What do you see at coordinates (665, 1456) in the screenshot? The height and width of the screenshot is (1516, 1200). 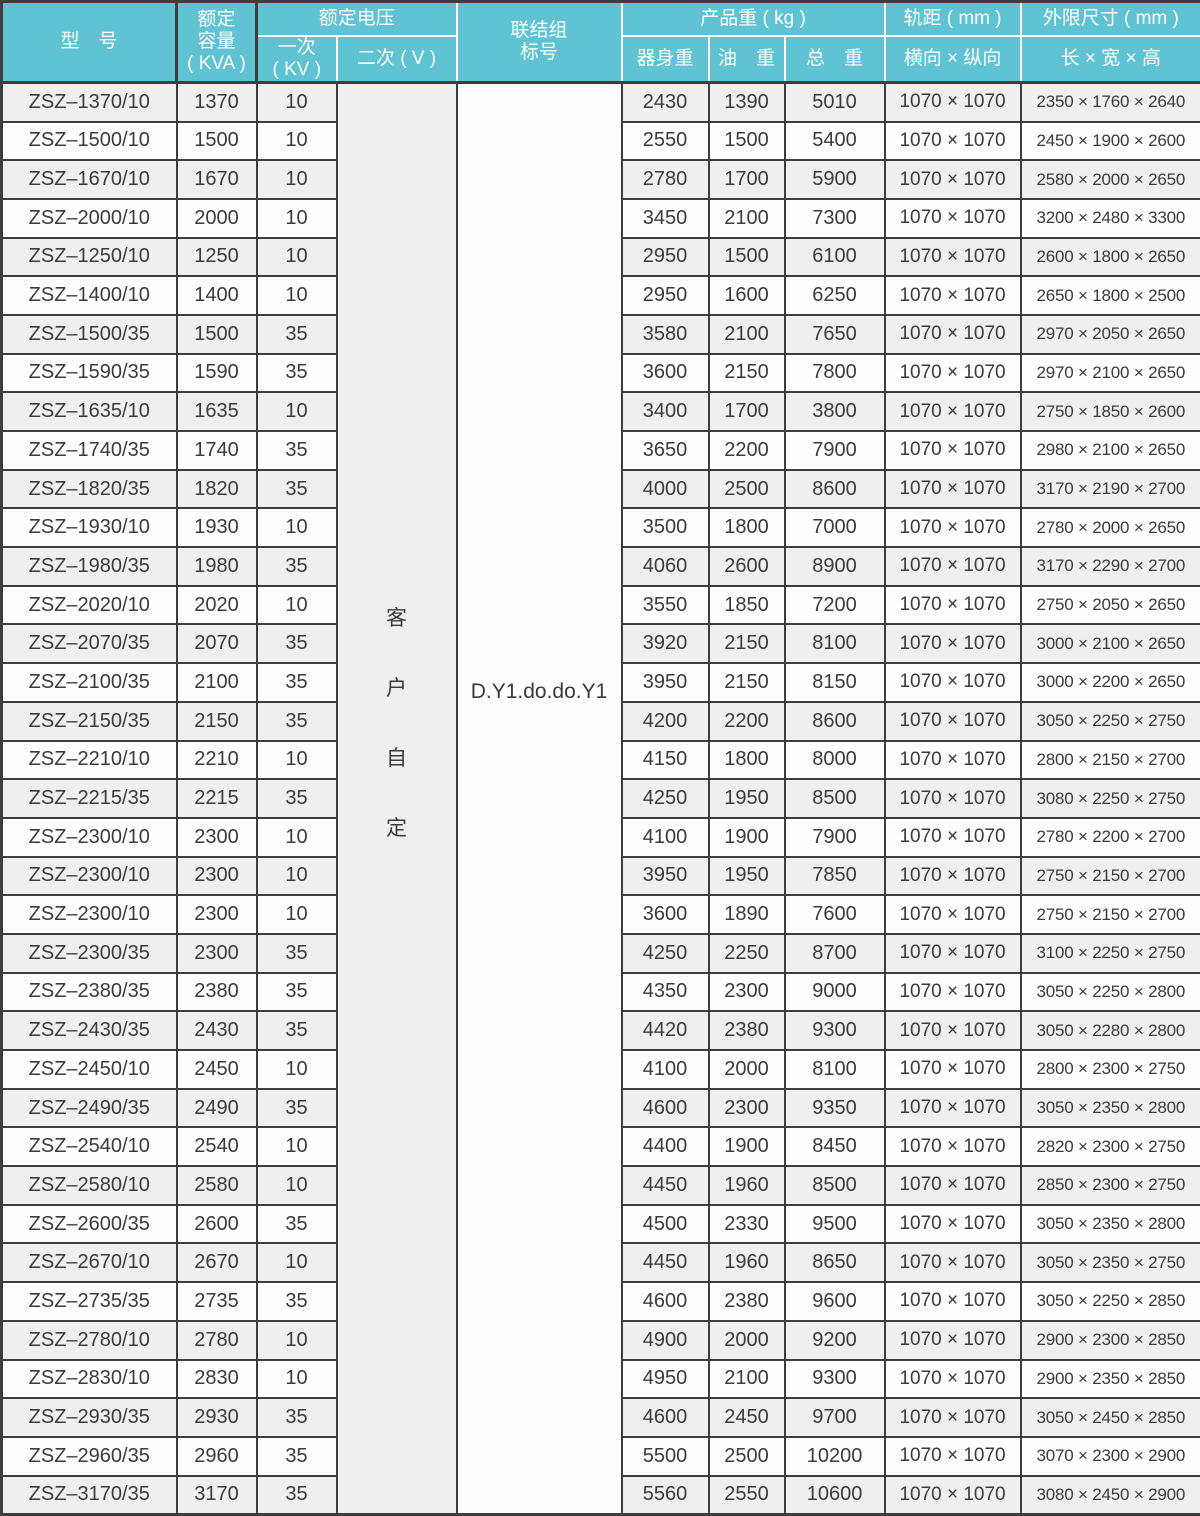 I see `body-weight-cell: 5500` at bounding box center [665, 1456].